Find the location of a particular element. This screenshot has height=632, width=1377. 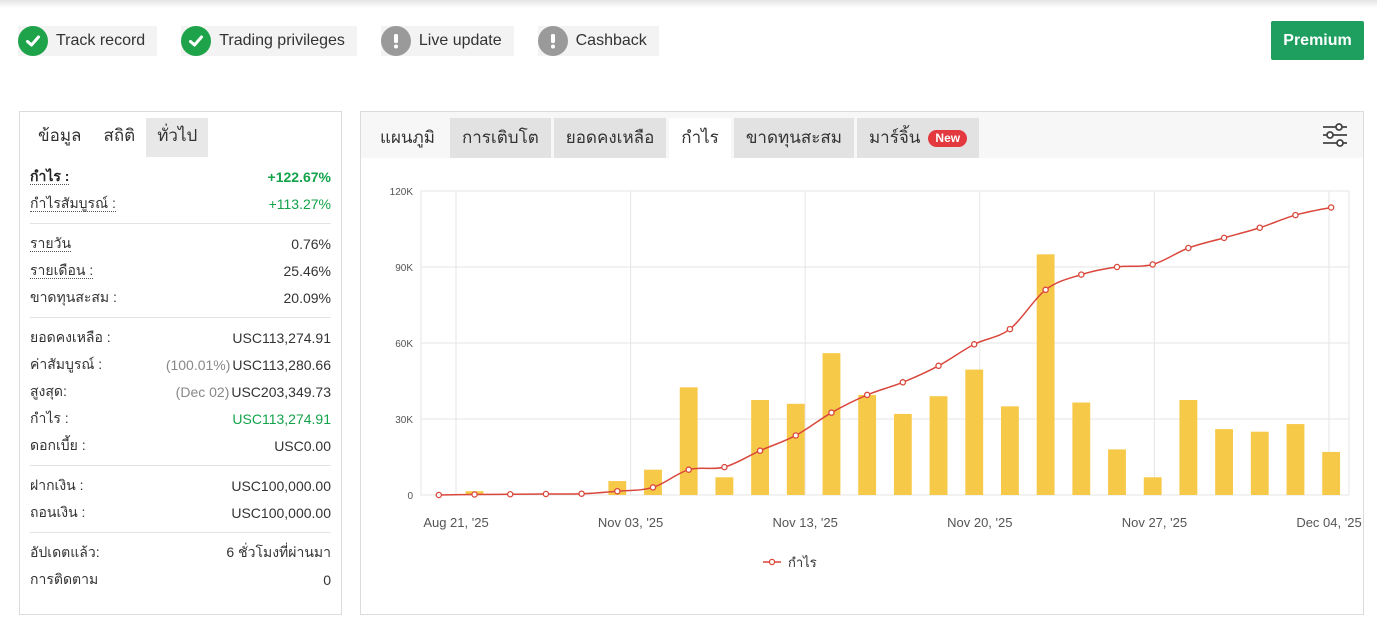

stat-label: ยอดคงเหลือ : is located at coordinates (70, 336).